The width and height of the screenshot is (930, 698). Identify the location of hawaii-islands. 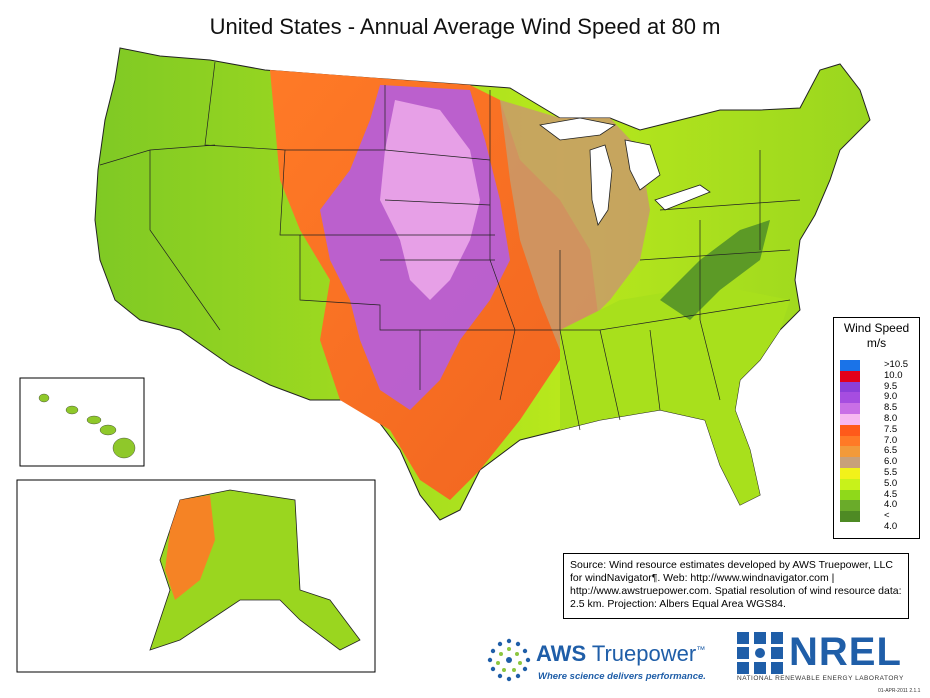
(87, 426).